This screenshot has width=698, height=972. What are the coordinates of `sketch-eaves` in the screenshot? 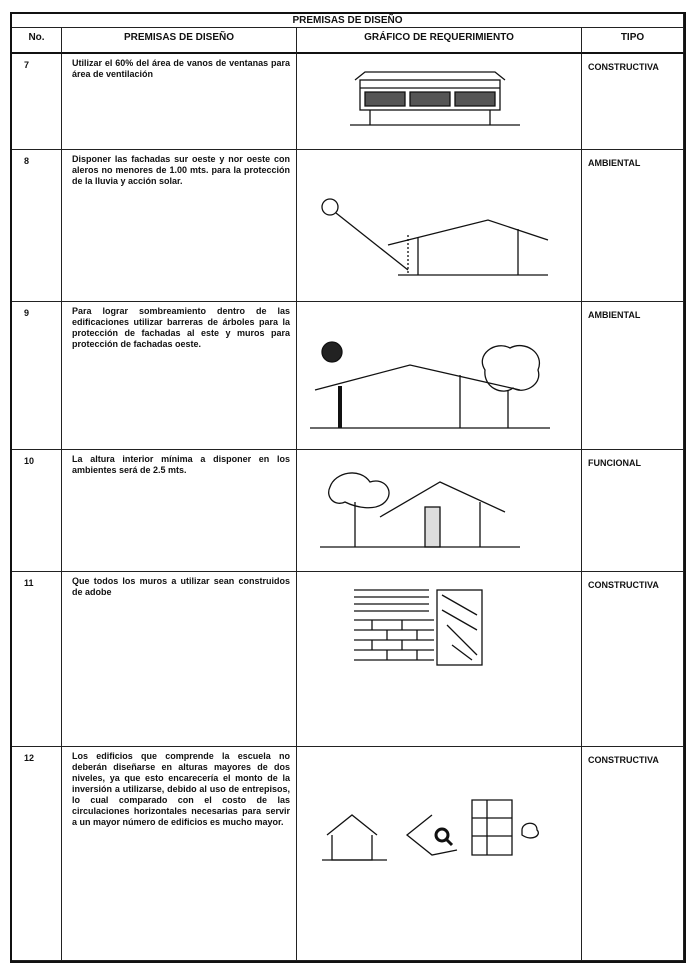 It's located at (435, 237).